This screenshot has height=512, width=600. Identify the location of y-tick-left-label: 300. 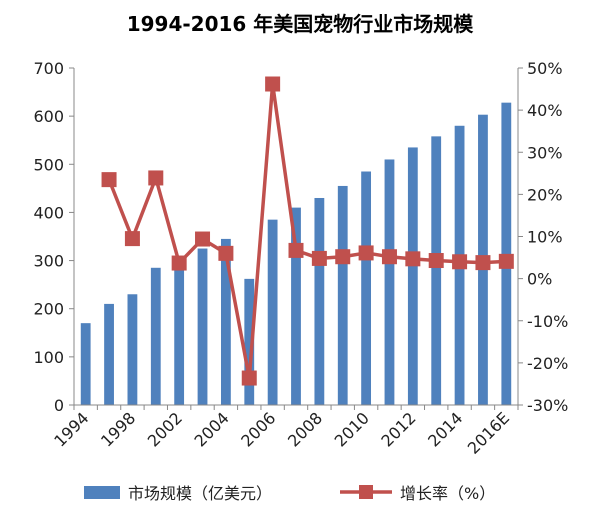
(48, 261).